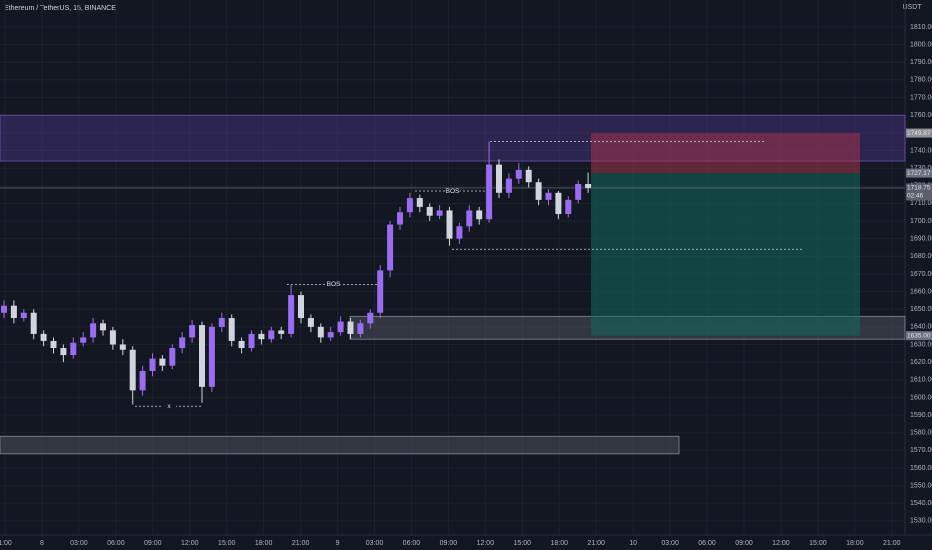 This screenshot has width=932, height=550. What do you see at coordinates (921, 362) in the screenshot?
I see `y-tick-label: 1620.00` at bounding box center [921, 362].